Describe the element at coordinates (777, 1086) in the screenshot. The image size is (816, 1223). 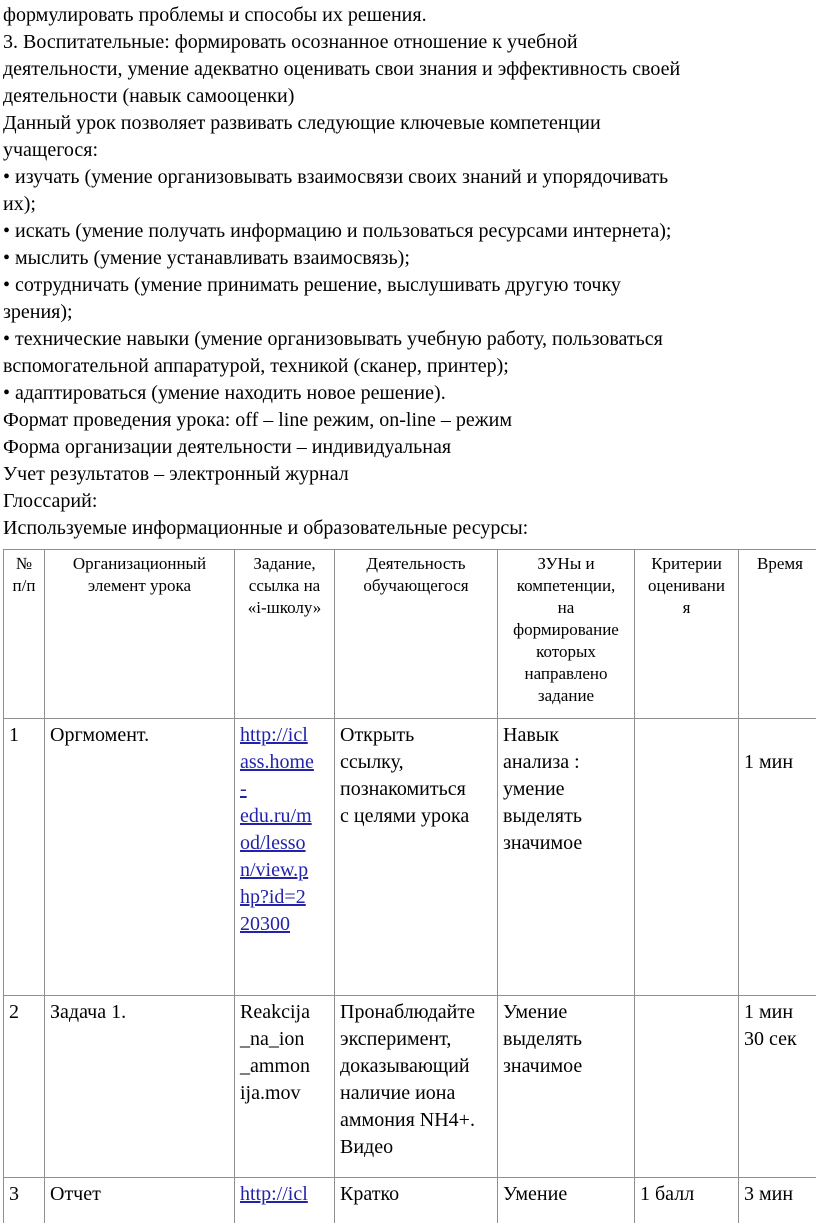
I see `cell-time: 1 мин 30 сек` at that location.